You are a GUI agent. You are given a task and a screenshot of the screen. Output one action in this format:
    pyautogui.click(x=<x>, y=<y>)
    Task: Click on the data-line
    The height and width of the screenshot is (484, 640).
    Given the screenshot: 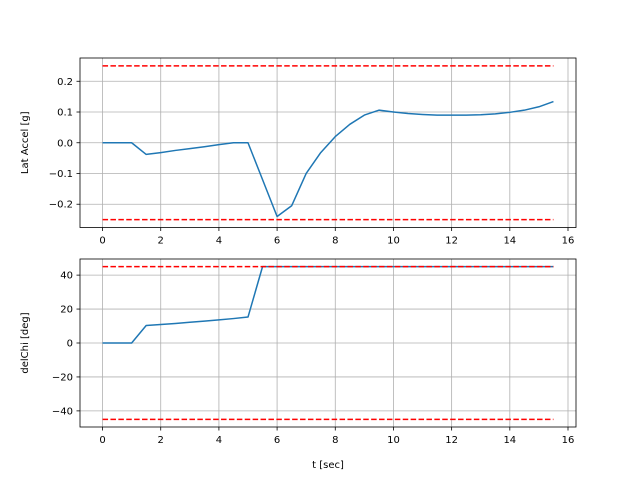 What is the action you would take?
    pyautogui.click(x=328, y=304)
    